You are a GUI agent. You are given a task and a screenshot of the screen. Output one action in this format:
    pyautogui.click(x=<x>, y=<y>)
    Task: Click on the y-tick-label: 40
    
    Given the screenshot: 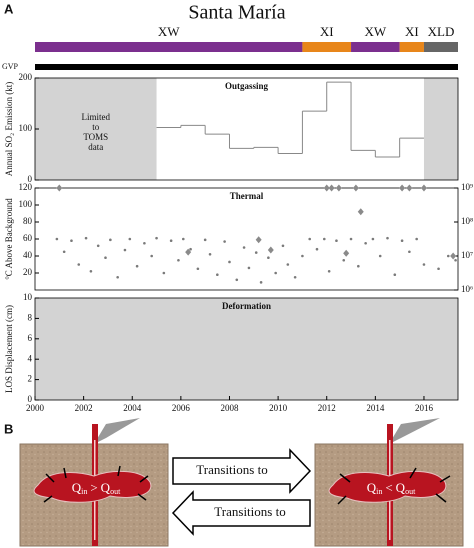 What is the action you would take?
    pyautogui.click(x=28, y=255)
    